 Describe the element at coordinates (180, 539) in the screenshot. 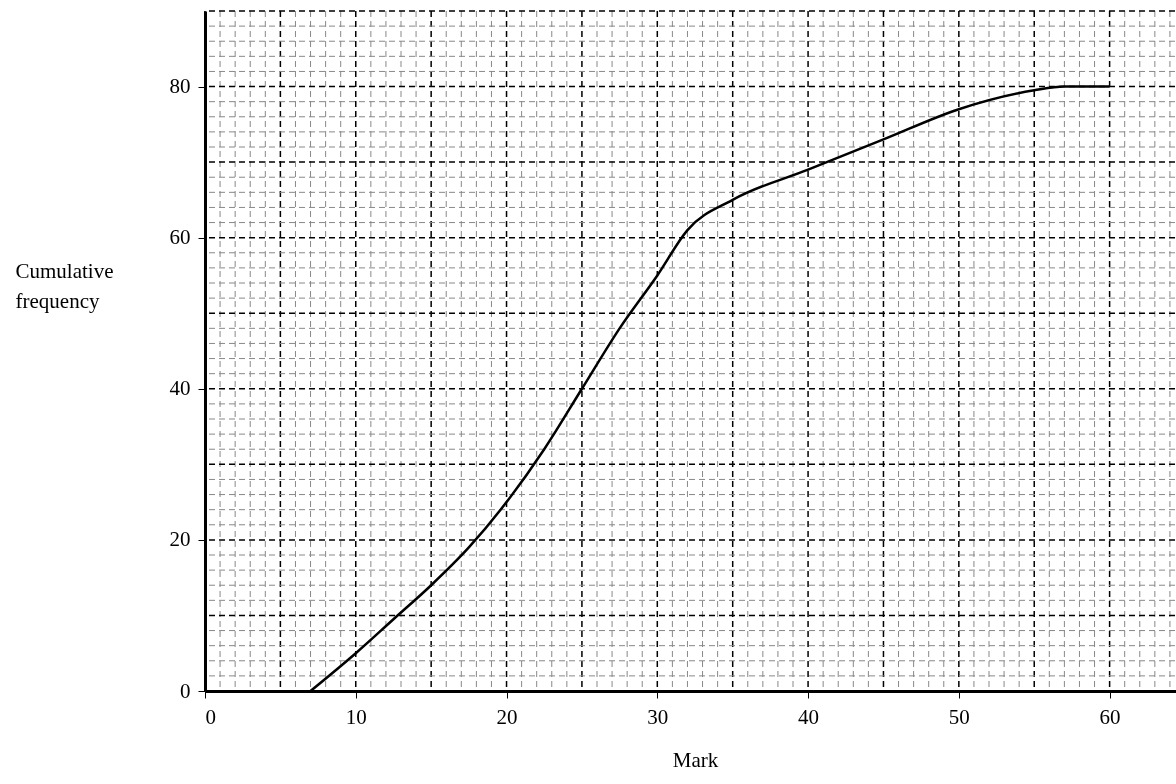

I see `y-tick-label: 20` at that location.